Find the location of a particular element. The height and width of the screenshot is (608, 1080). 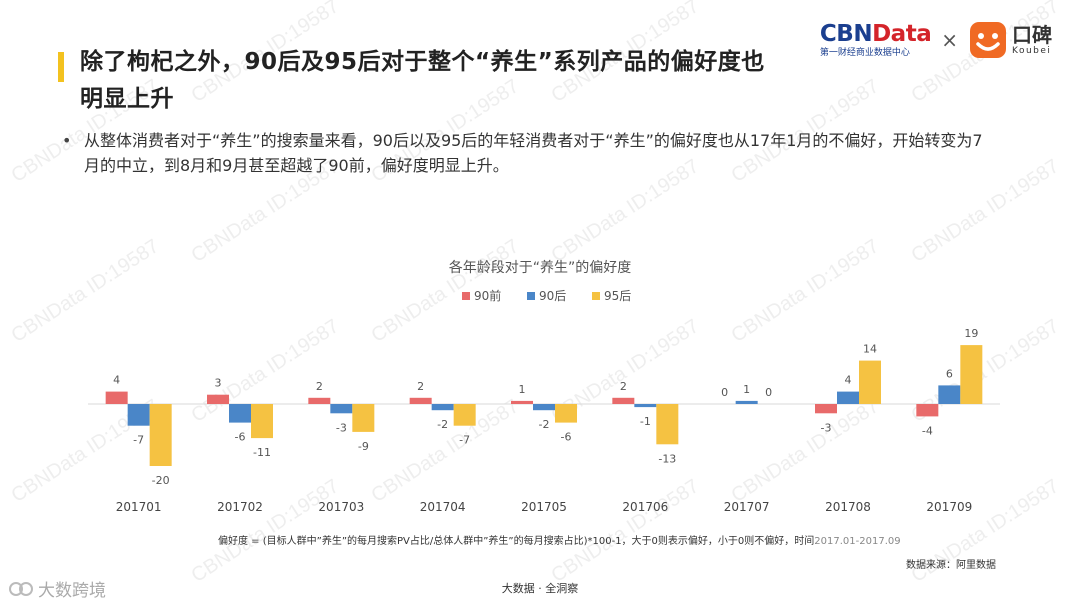

data-label: -11 is located at coordinates (262, 452).